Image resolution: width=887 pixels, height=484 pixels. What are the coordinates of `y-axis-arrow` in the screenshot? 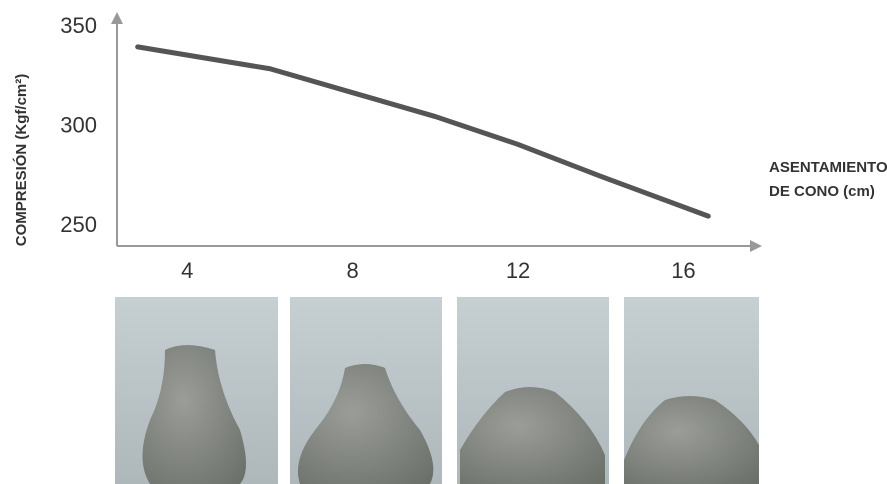 It's located at (117, 18).